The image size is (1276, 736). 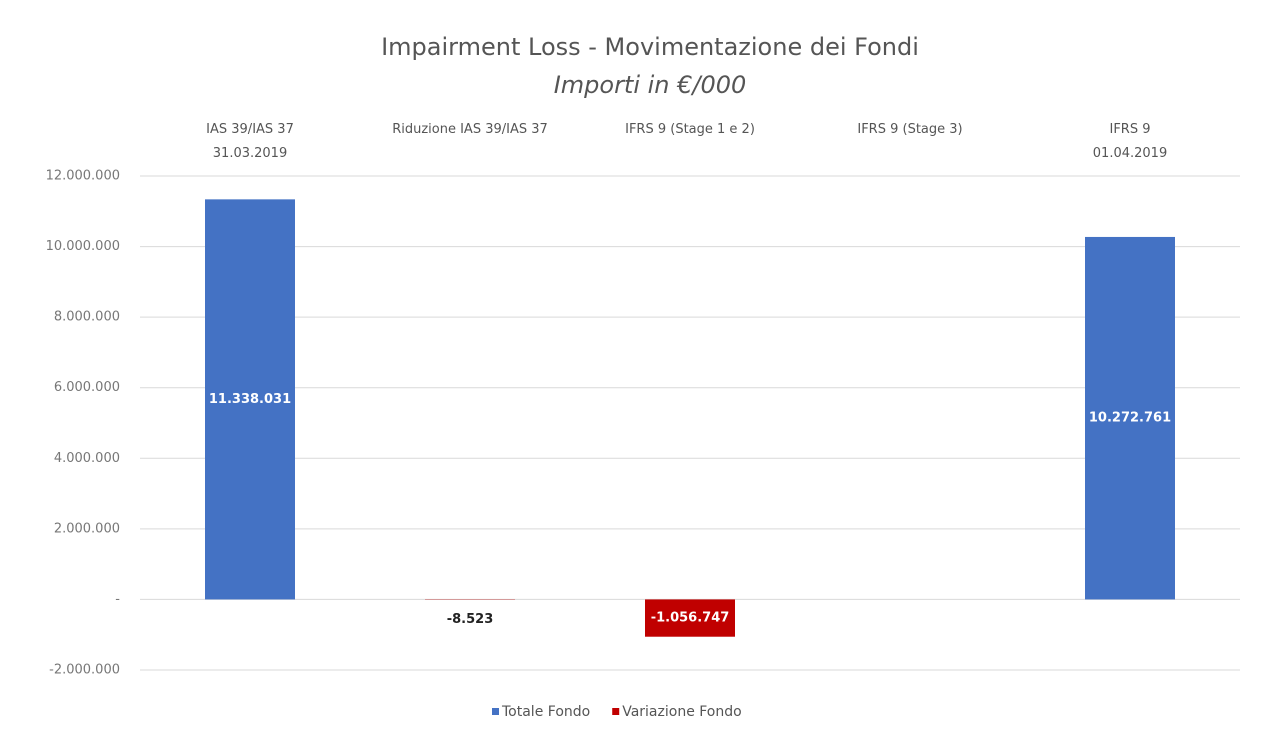 What do you see at coordinates (1130, 141) in the screenshot?
I see `x-category-label: IFRS 9 01.04.2019` at bounding box center [1130, 141].